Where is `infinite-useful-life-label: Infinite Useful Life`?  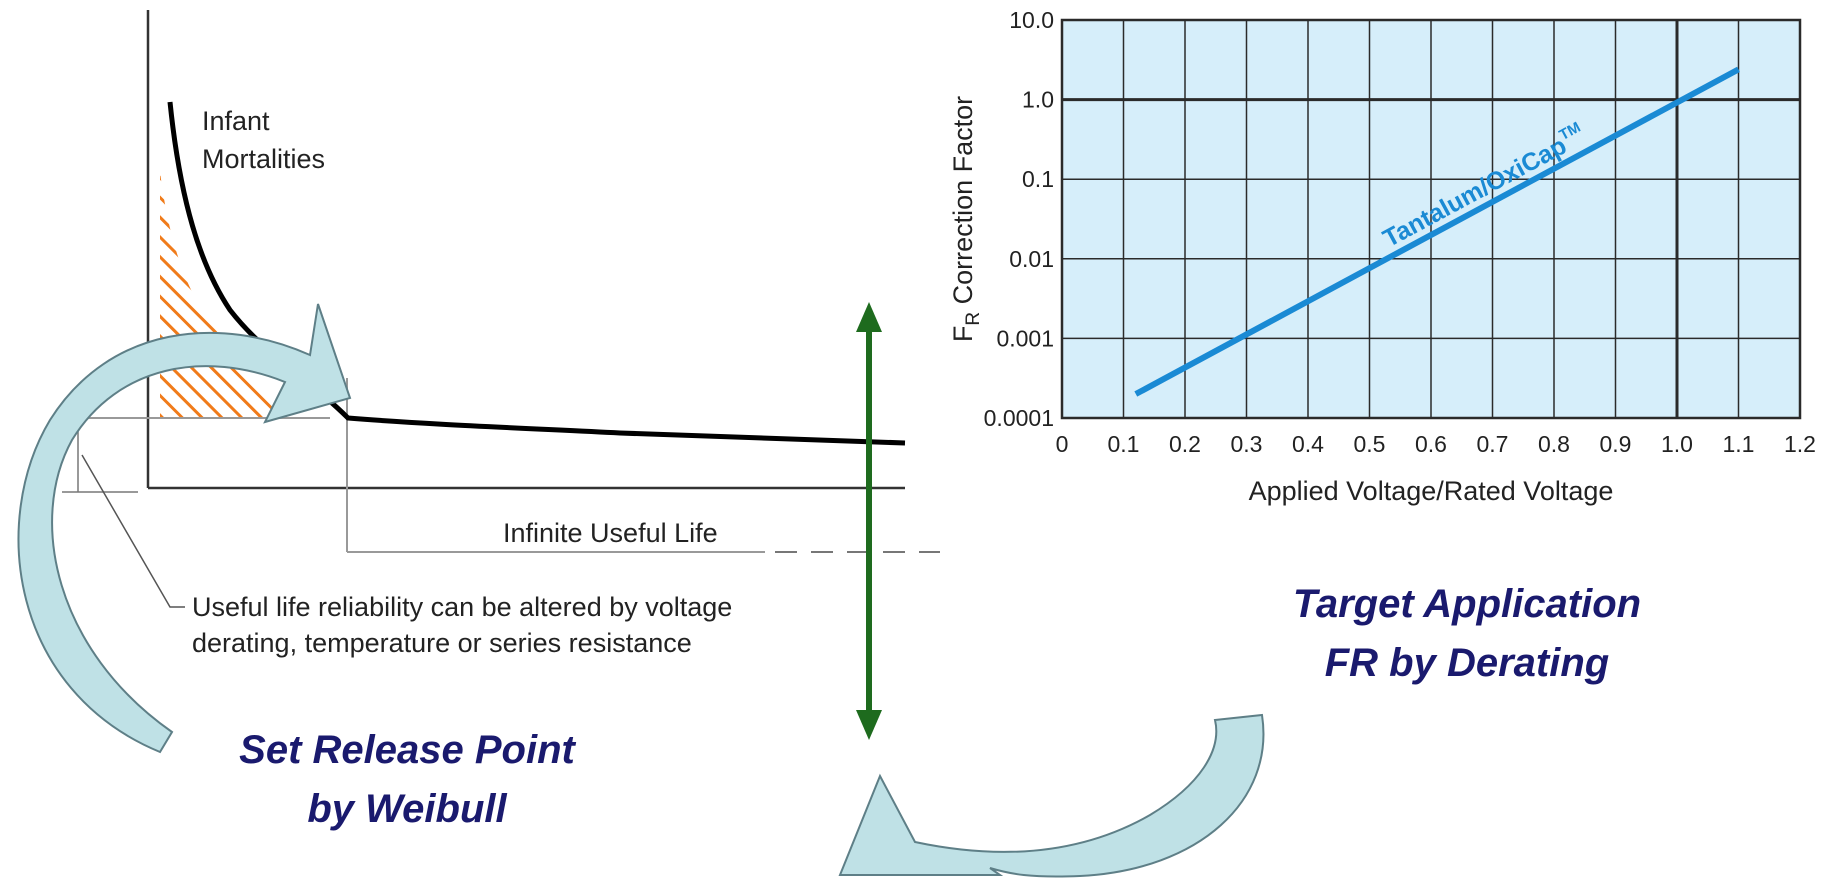 infinite-useful-life-label: Infinite Useful Life is located at coordinates (610, 533).